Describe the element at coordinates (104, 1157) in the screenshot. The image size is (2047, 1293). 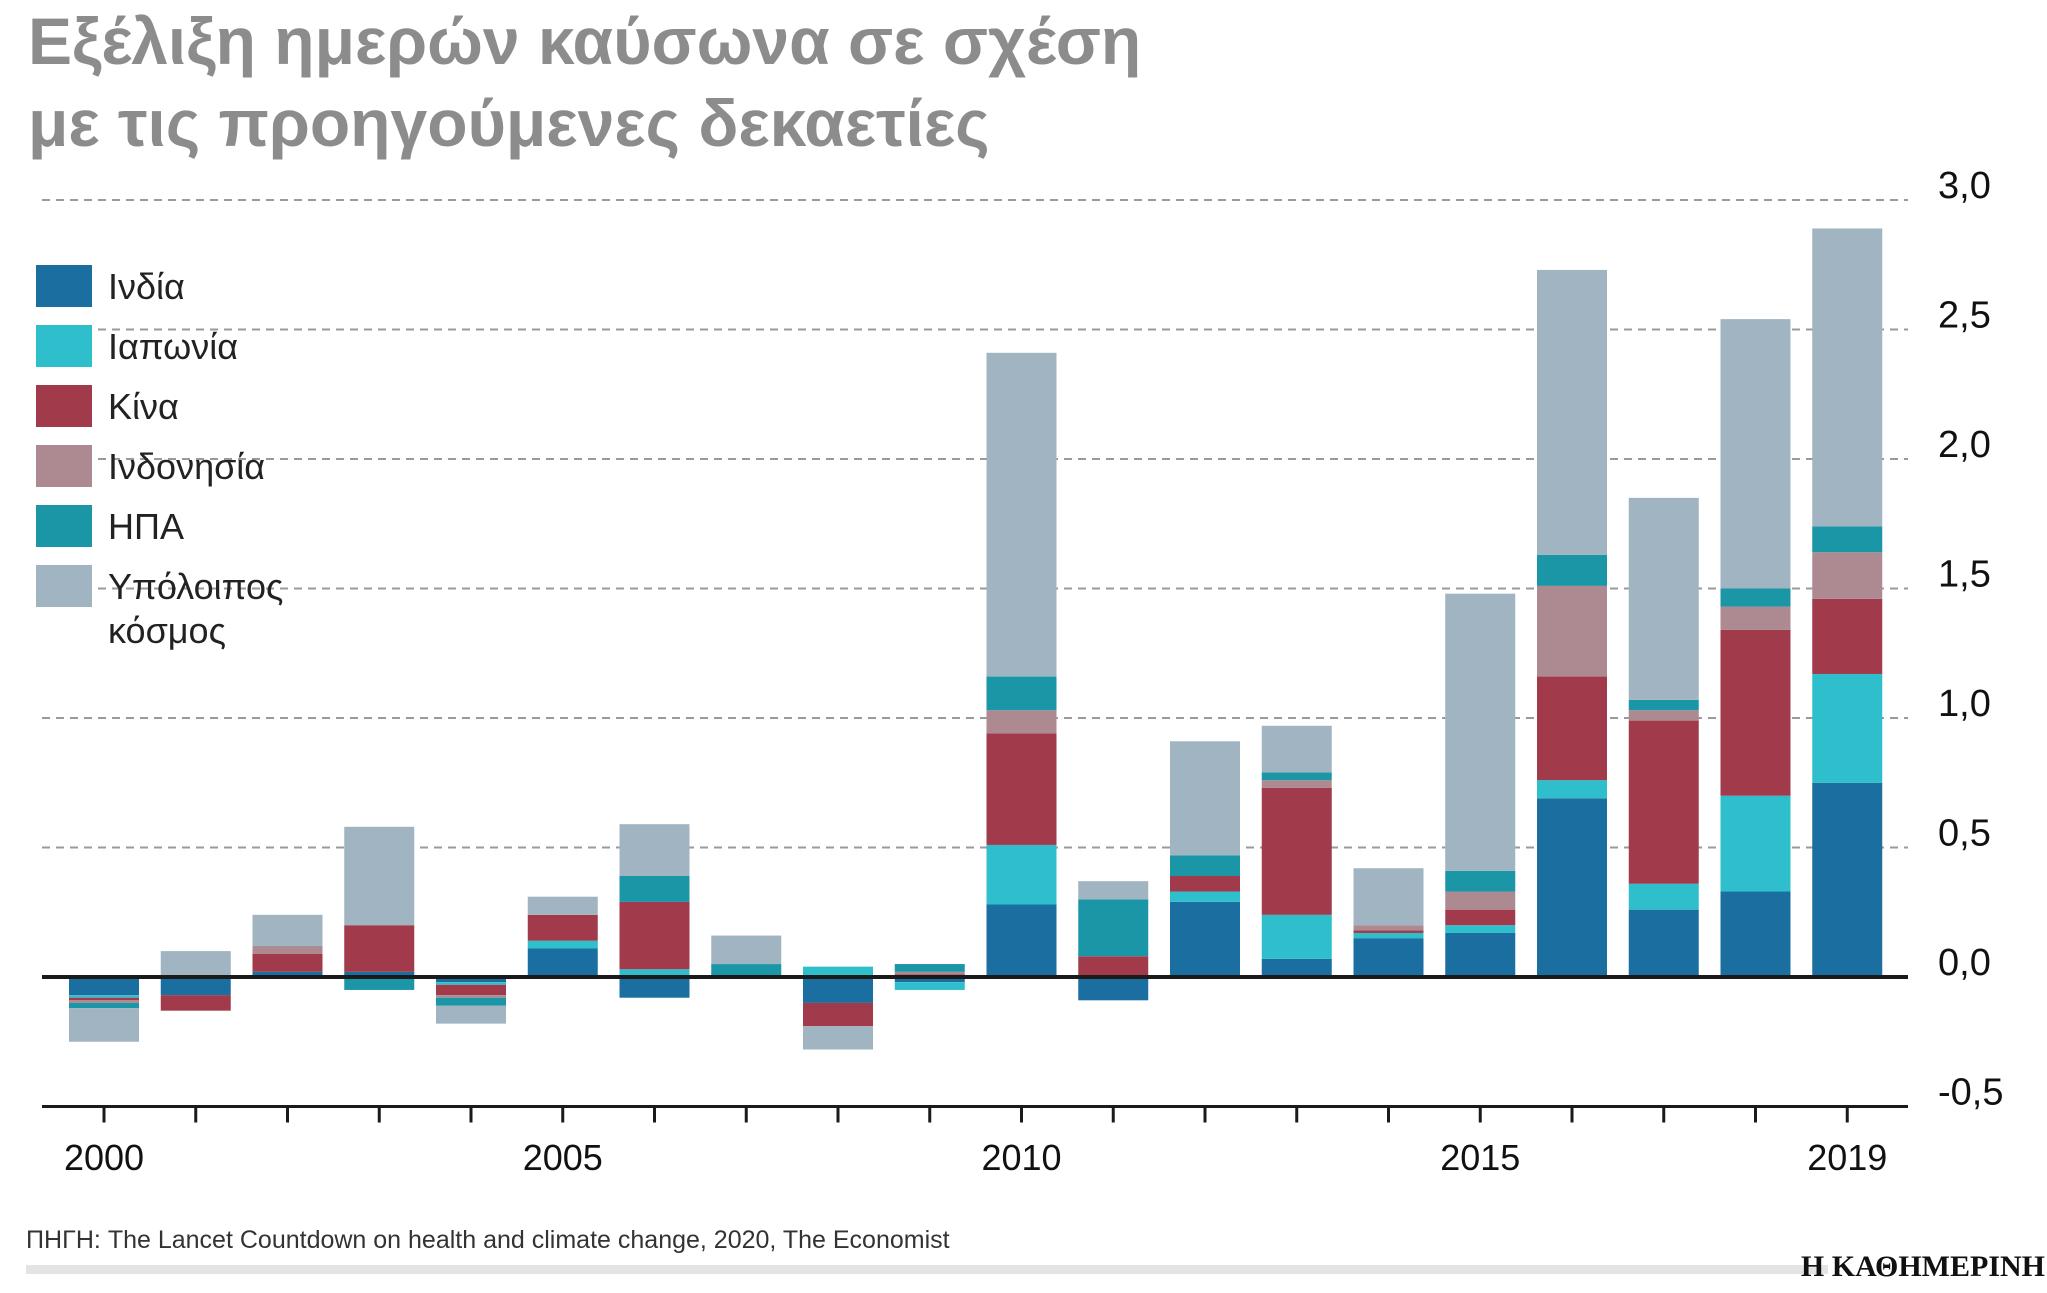
I see `x-tick-label: 2000` at that location.